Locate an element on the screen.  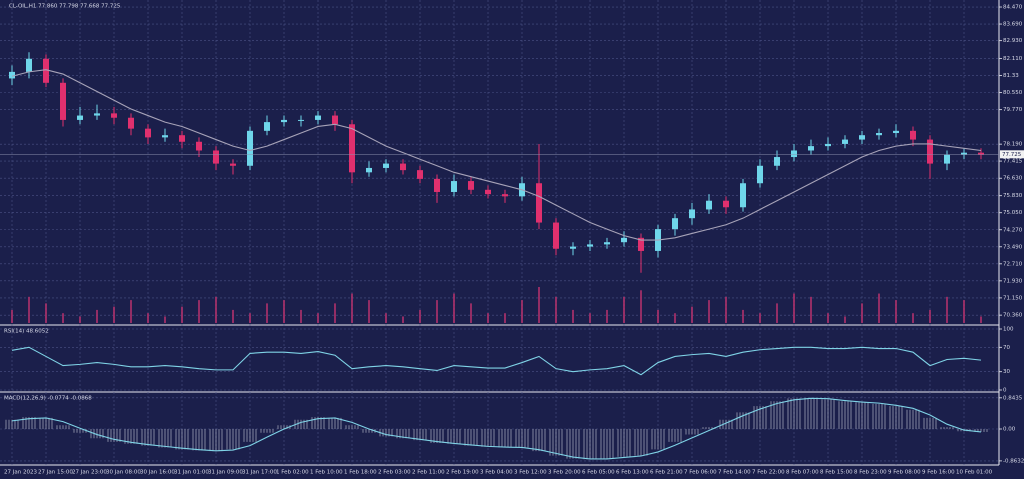
x-tick-label: 7 Feb 14:00 is located at coordinates (734, 473).